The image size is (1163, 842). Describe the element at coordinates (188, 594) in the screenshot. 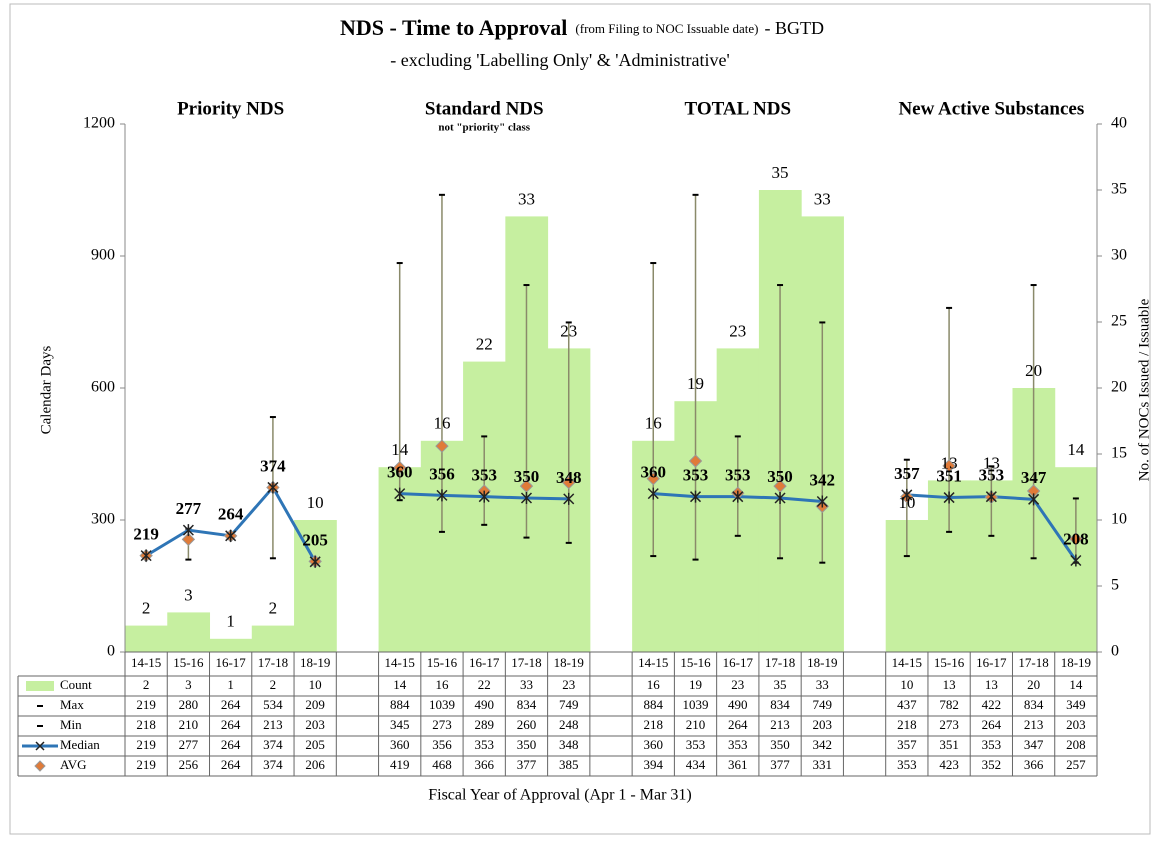

I see `count-label: 3` at that location.